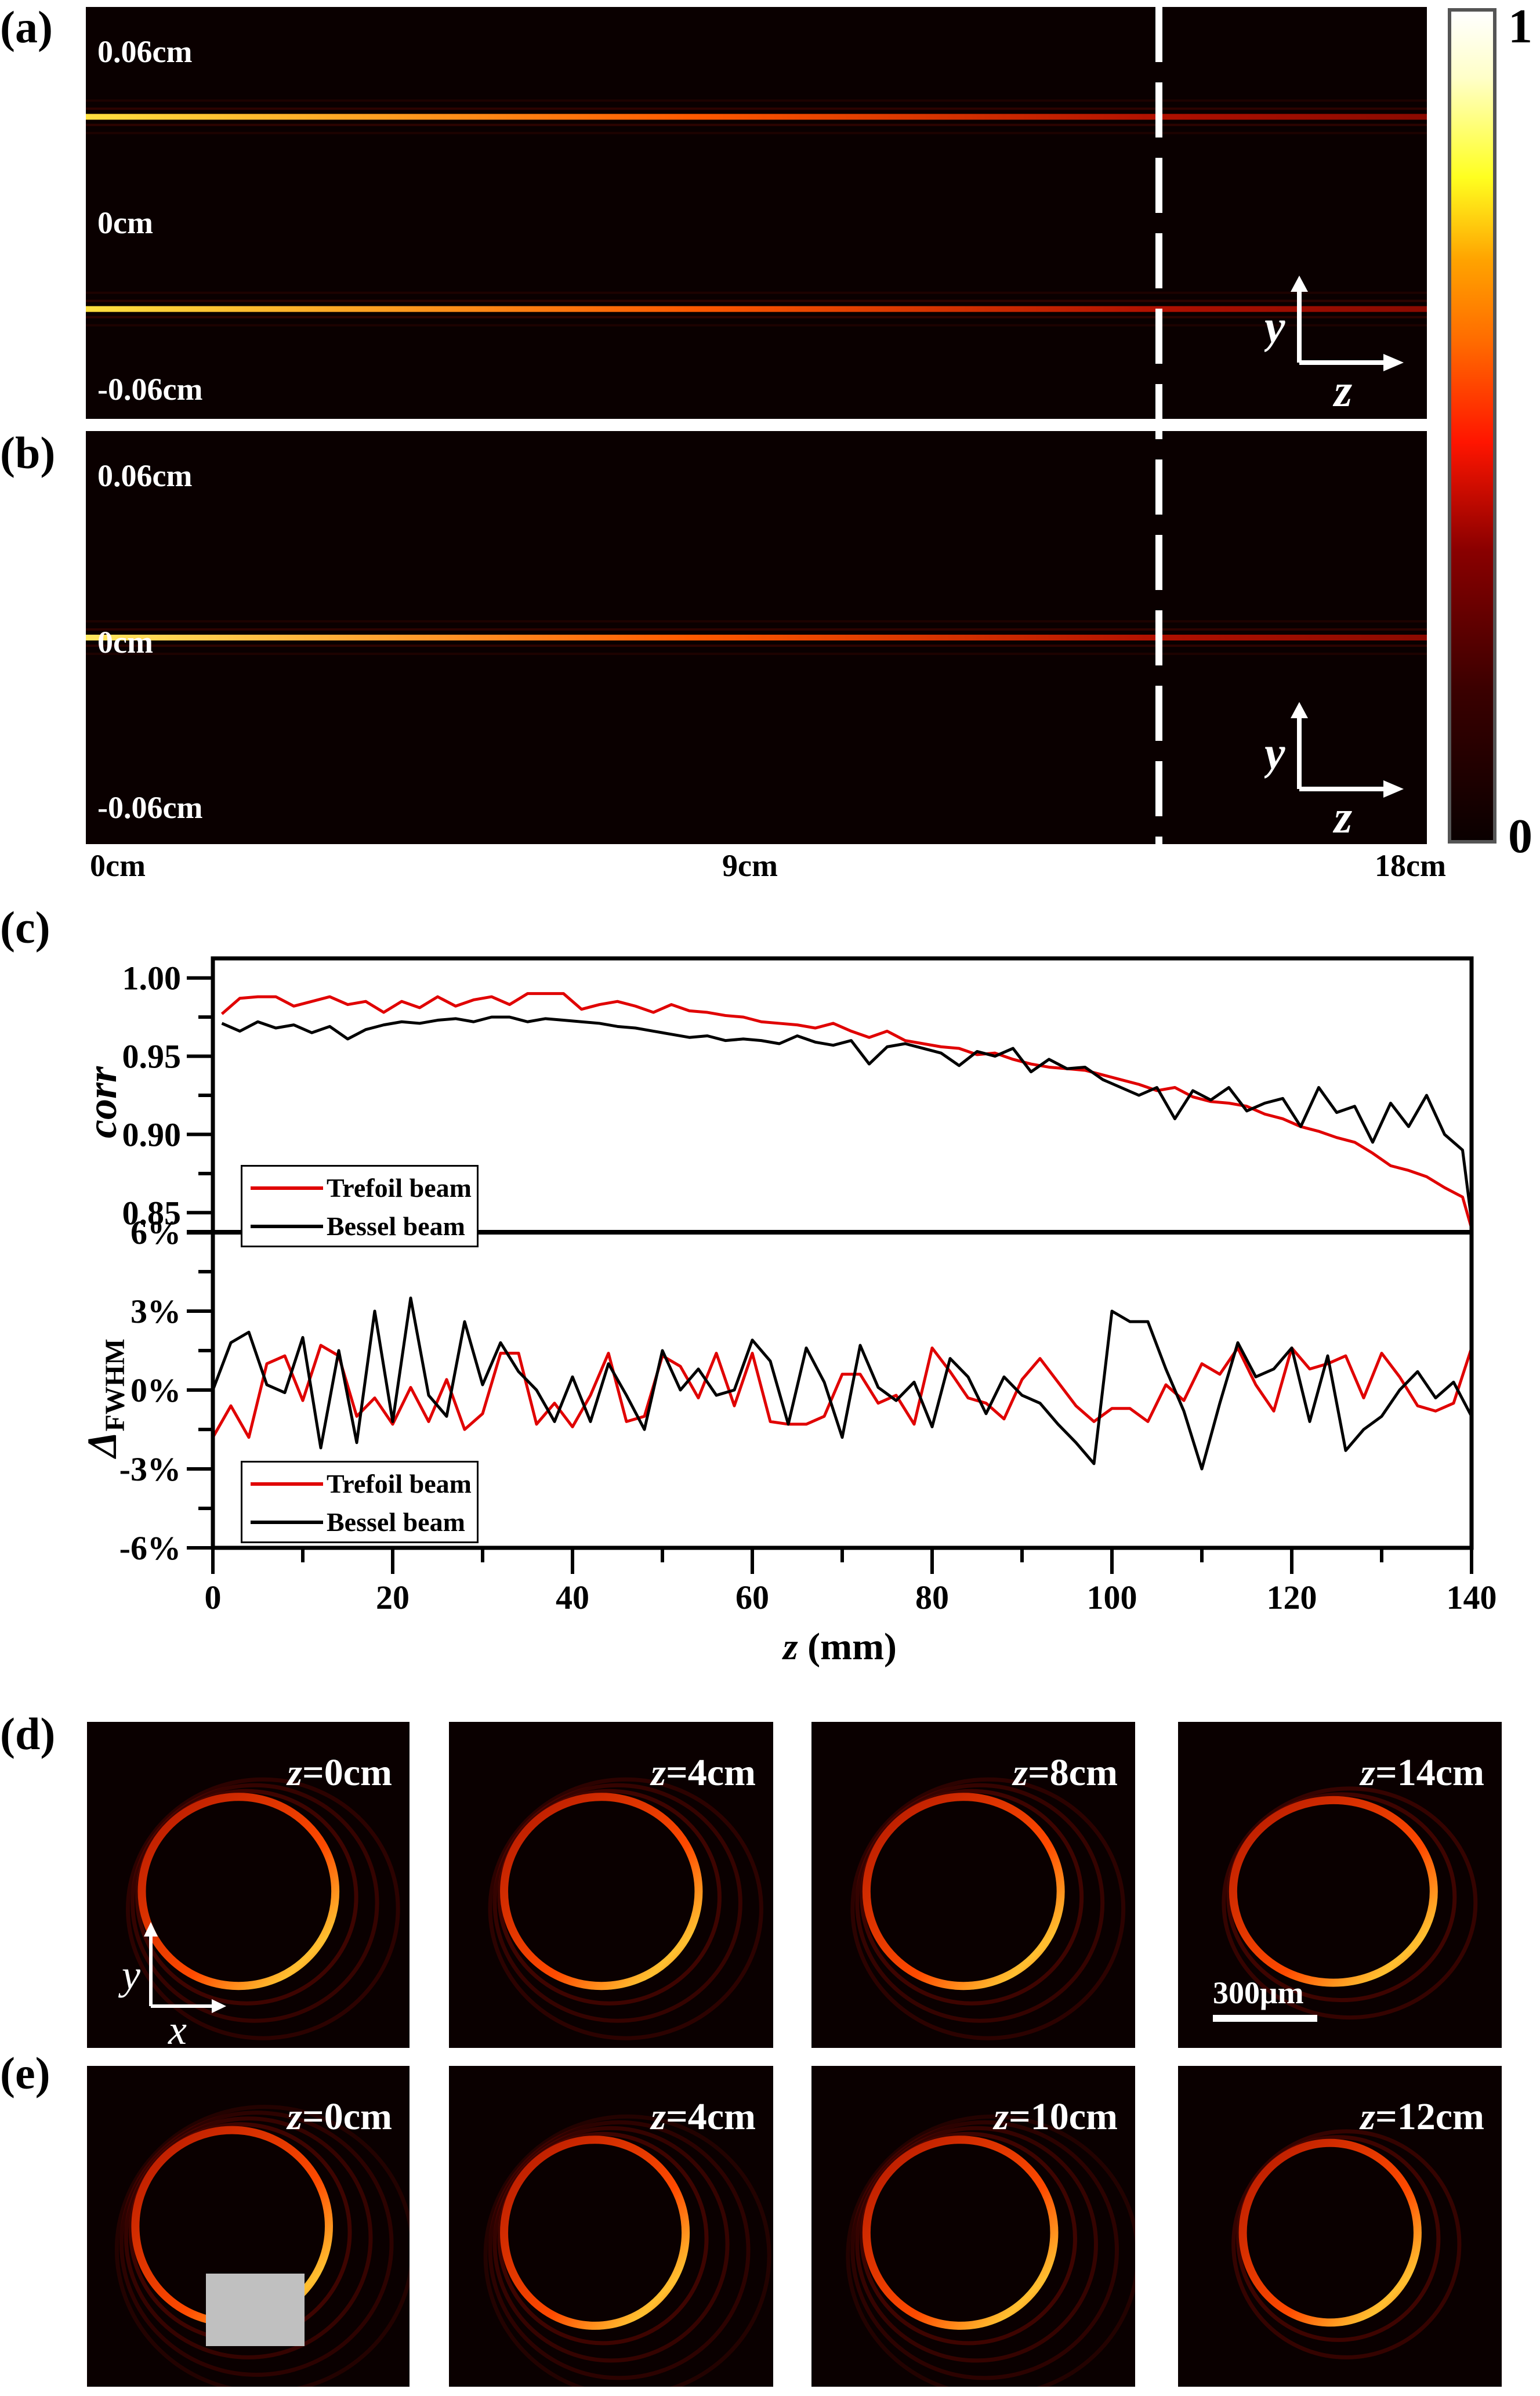  What do you see at coordinates (1342, 817) in the screenshot?
I see `axis-label-z: z` at bounding box center [1342, 817].